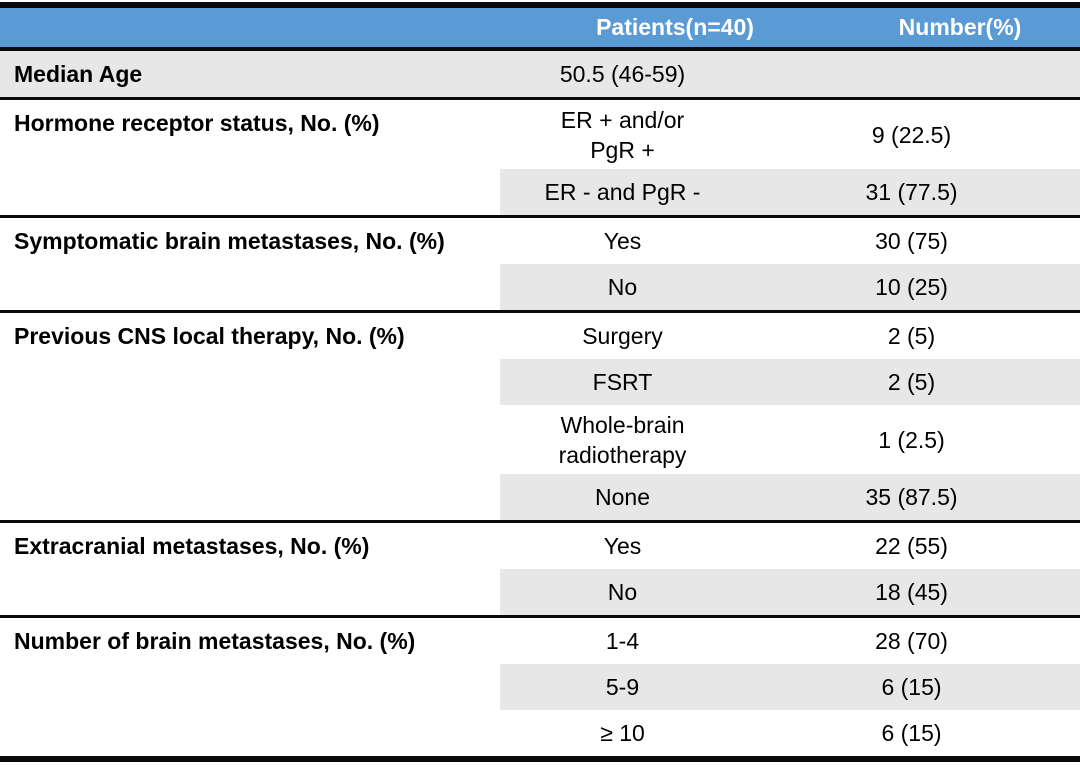  Describe the element at coordinates (209, 336) in the screenshot. I see `row-label: Previous CNS local therapy, No. (%)` at that location.